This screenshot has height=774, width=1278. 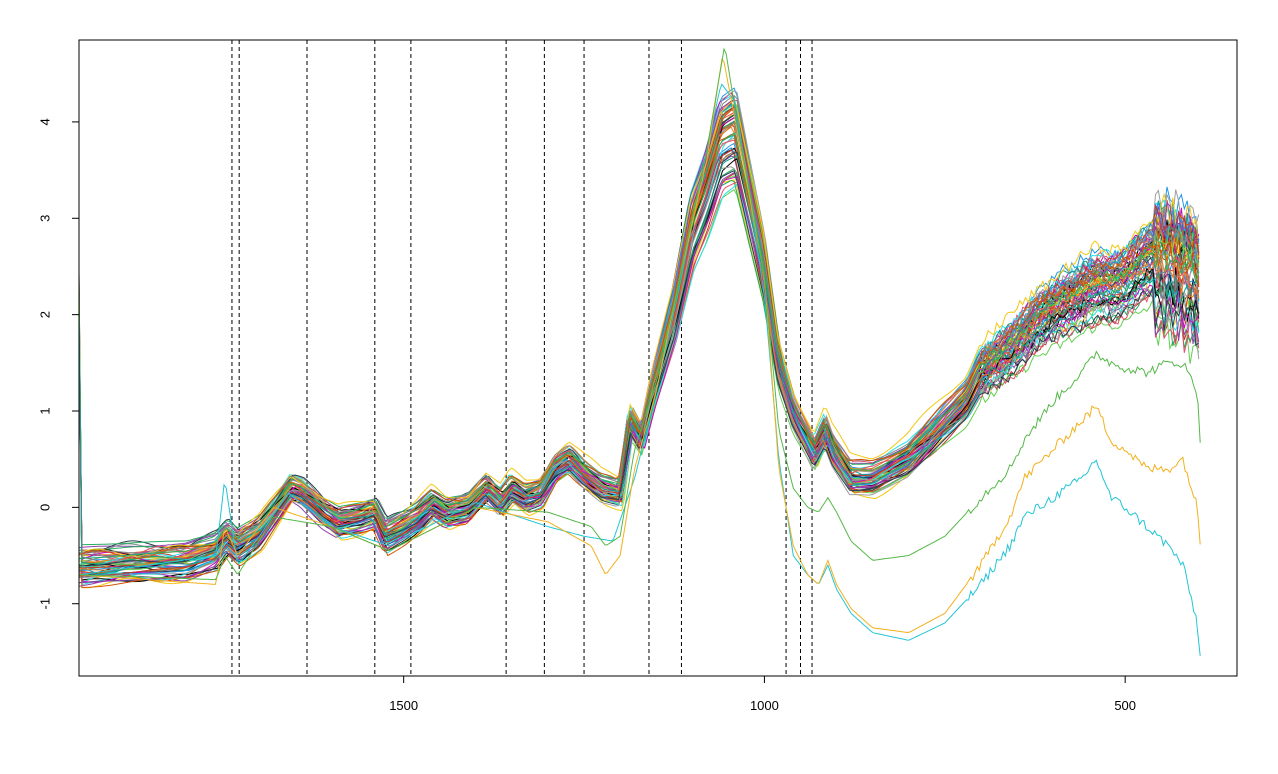 What do you see at coordinates (762, 694) in the screenshot?
I see `x-axis: 1500 1000 500` at bounding box center [762, 694].